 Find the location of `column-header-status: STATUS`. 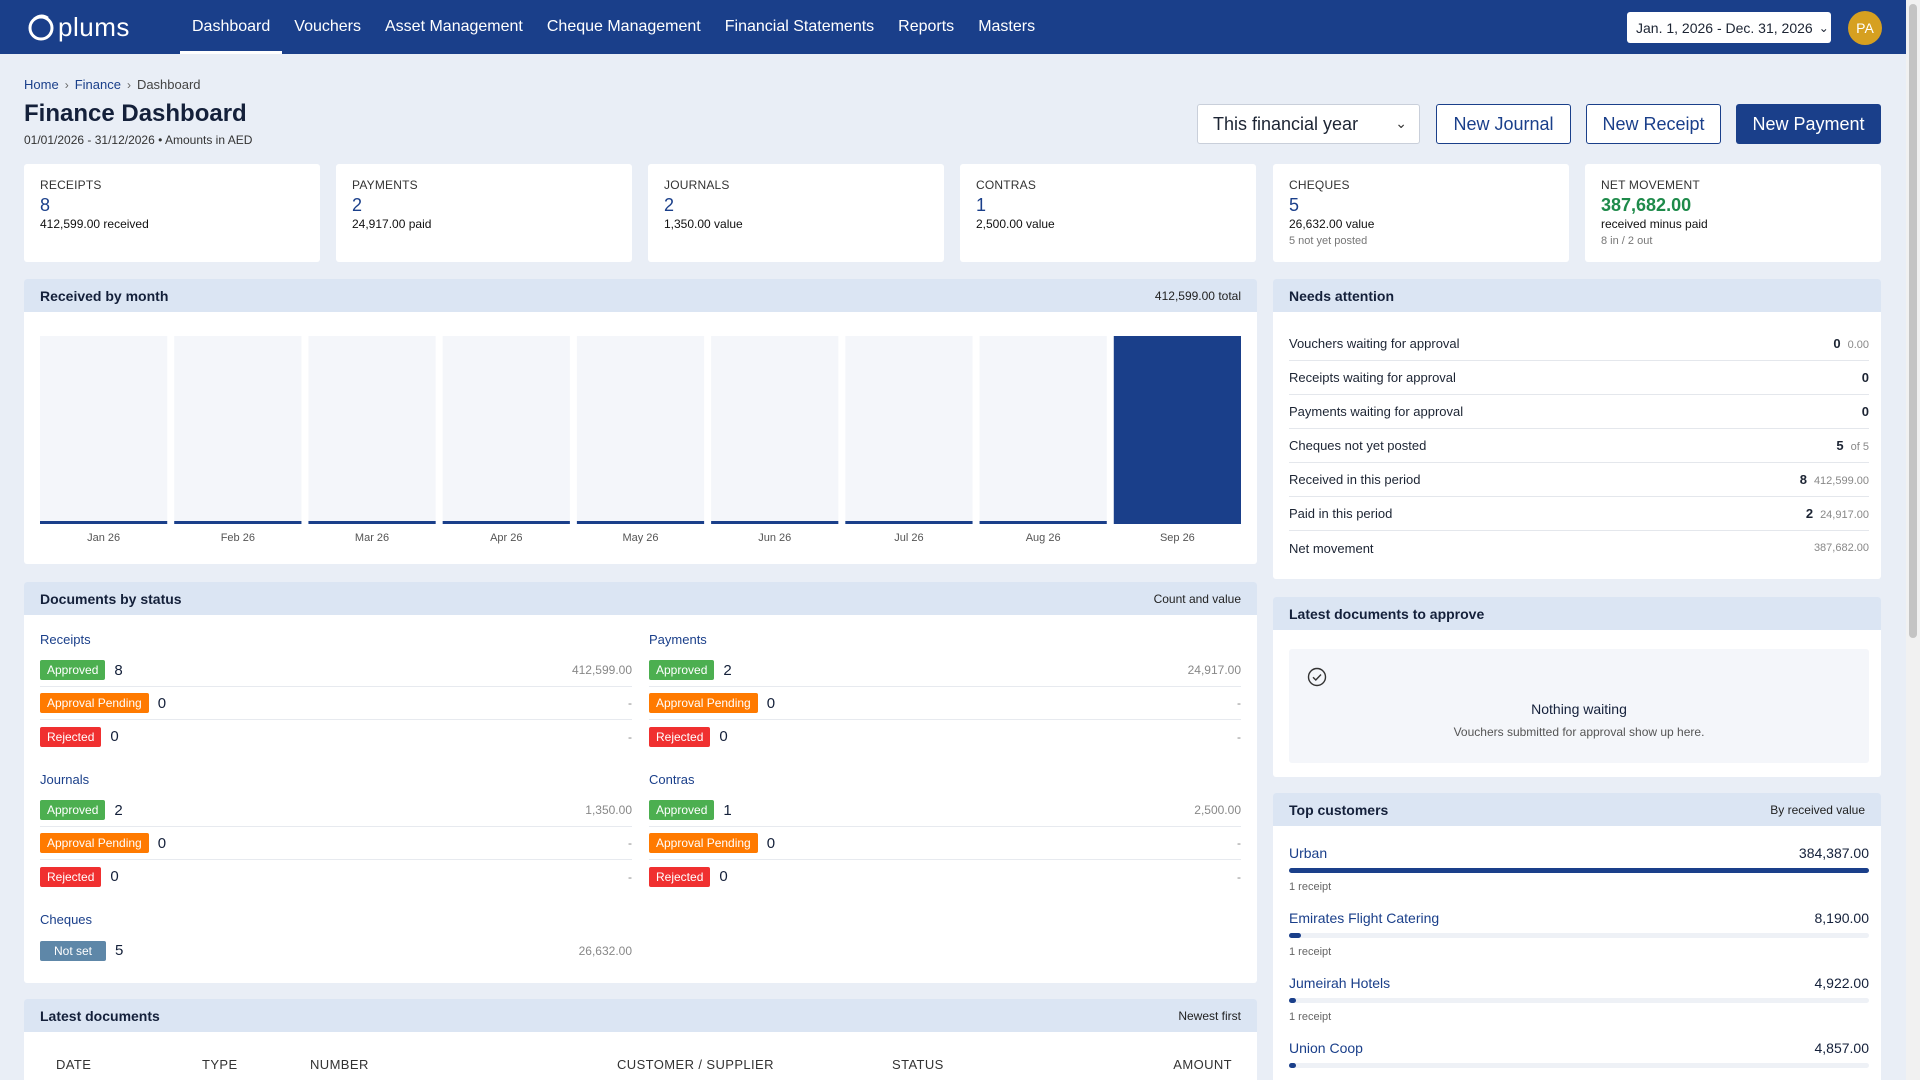

column-header-status: STATUS is located at coordinates (918, 1064).